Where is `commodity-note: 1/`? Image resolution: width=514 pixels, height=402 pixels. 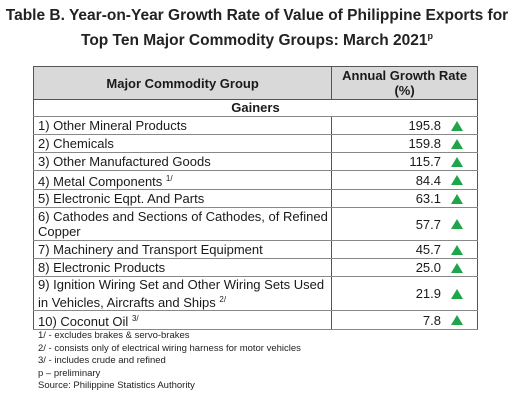 commodity-note: 1/ is located at coordinates (169, 178).